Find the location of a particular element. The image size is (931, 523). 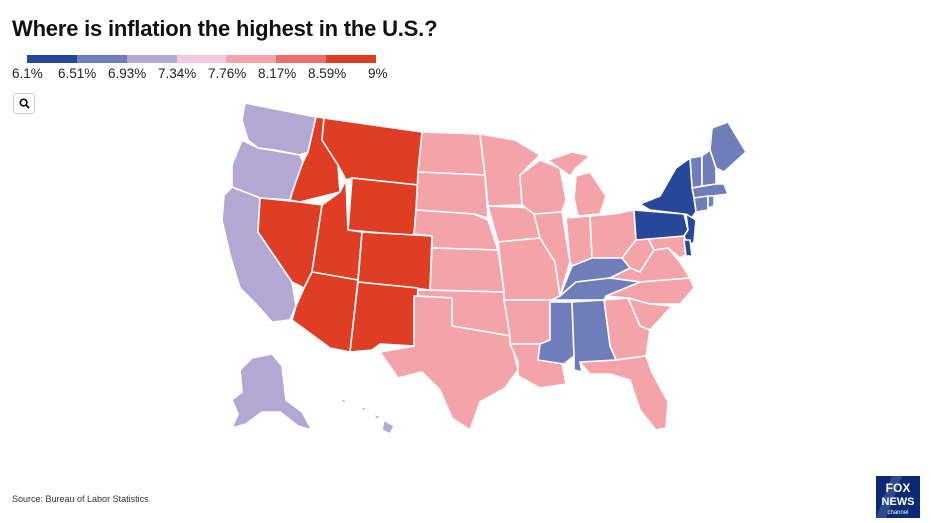

state-north-dakota is located at coordinates (451, 153).